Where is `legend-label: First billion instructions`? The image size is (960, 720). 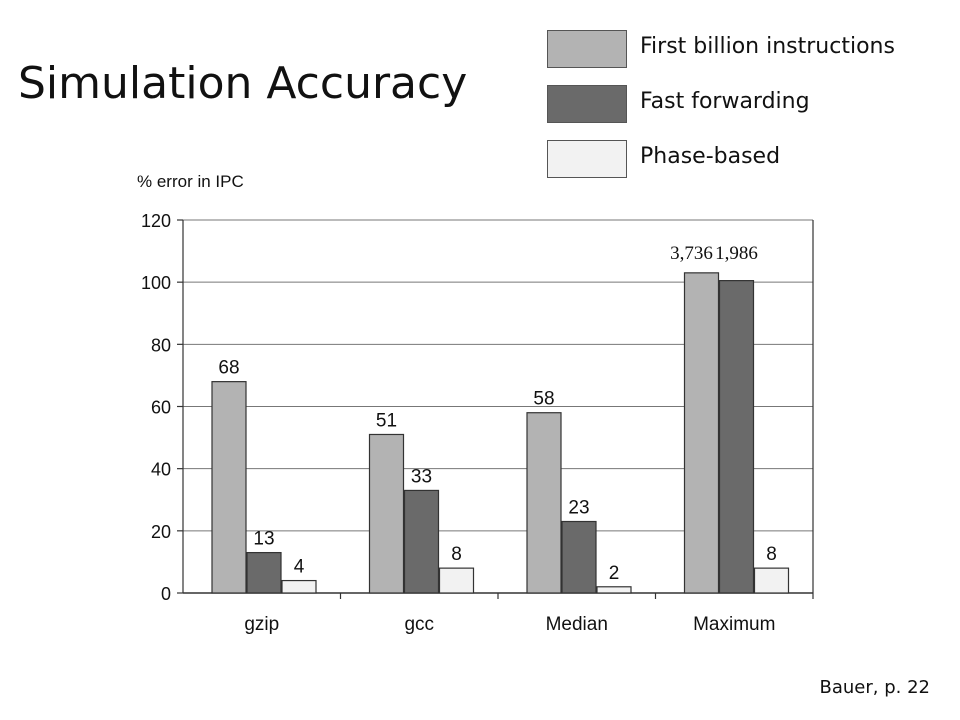 legend-label: First billion instructions is located at coordinates (767, 46).